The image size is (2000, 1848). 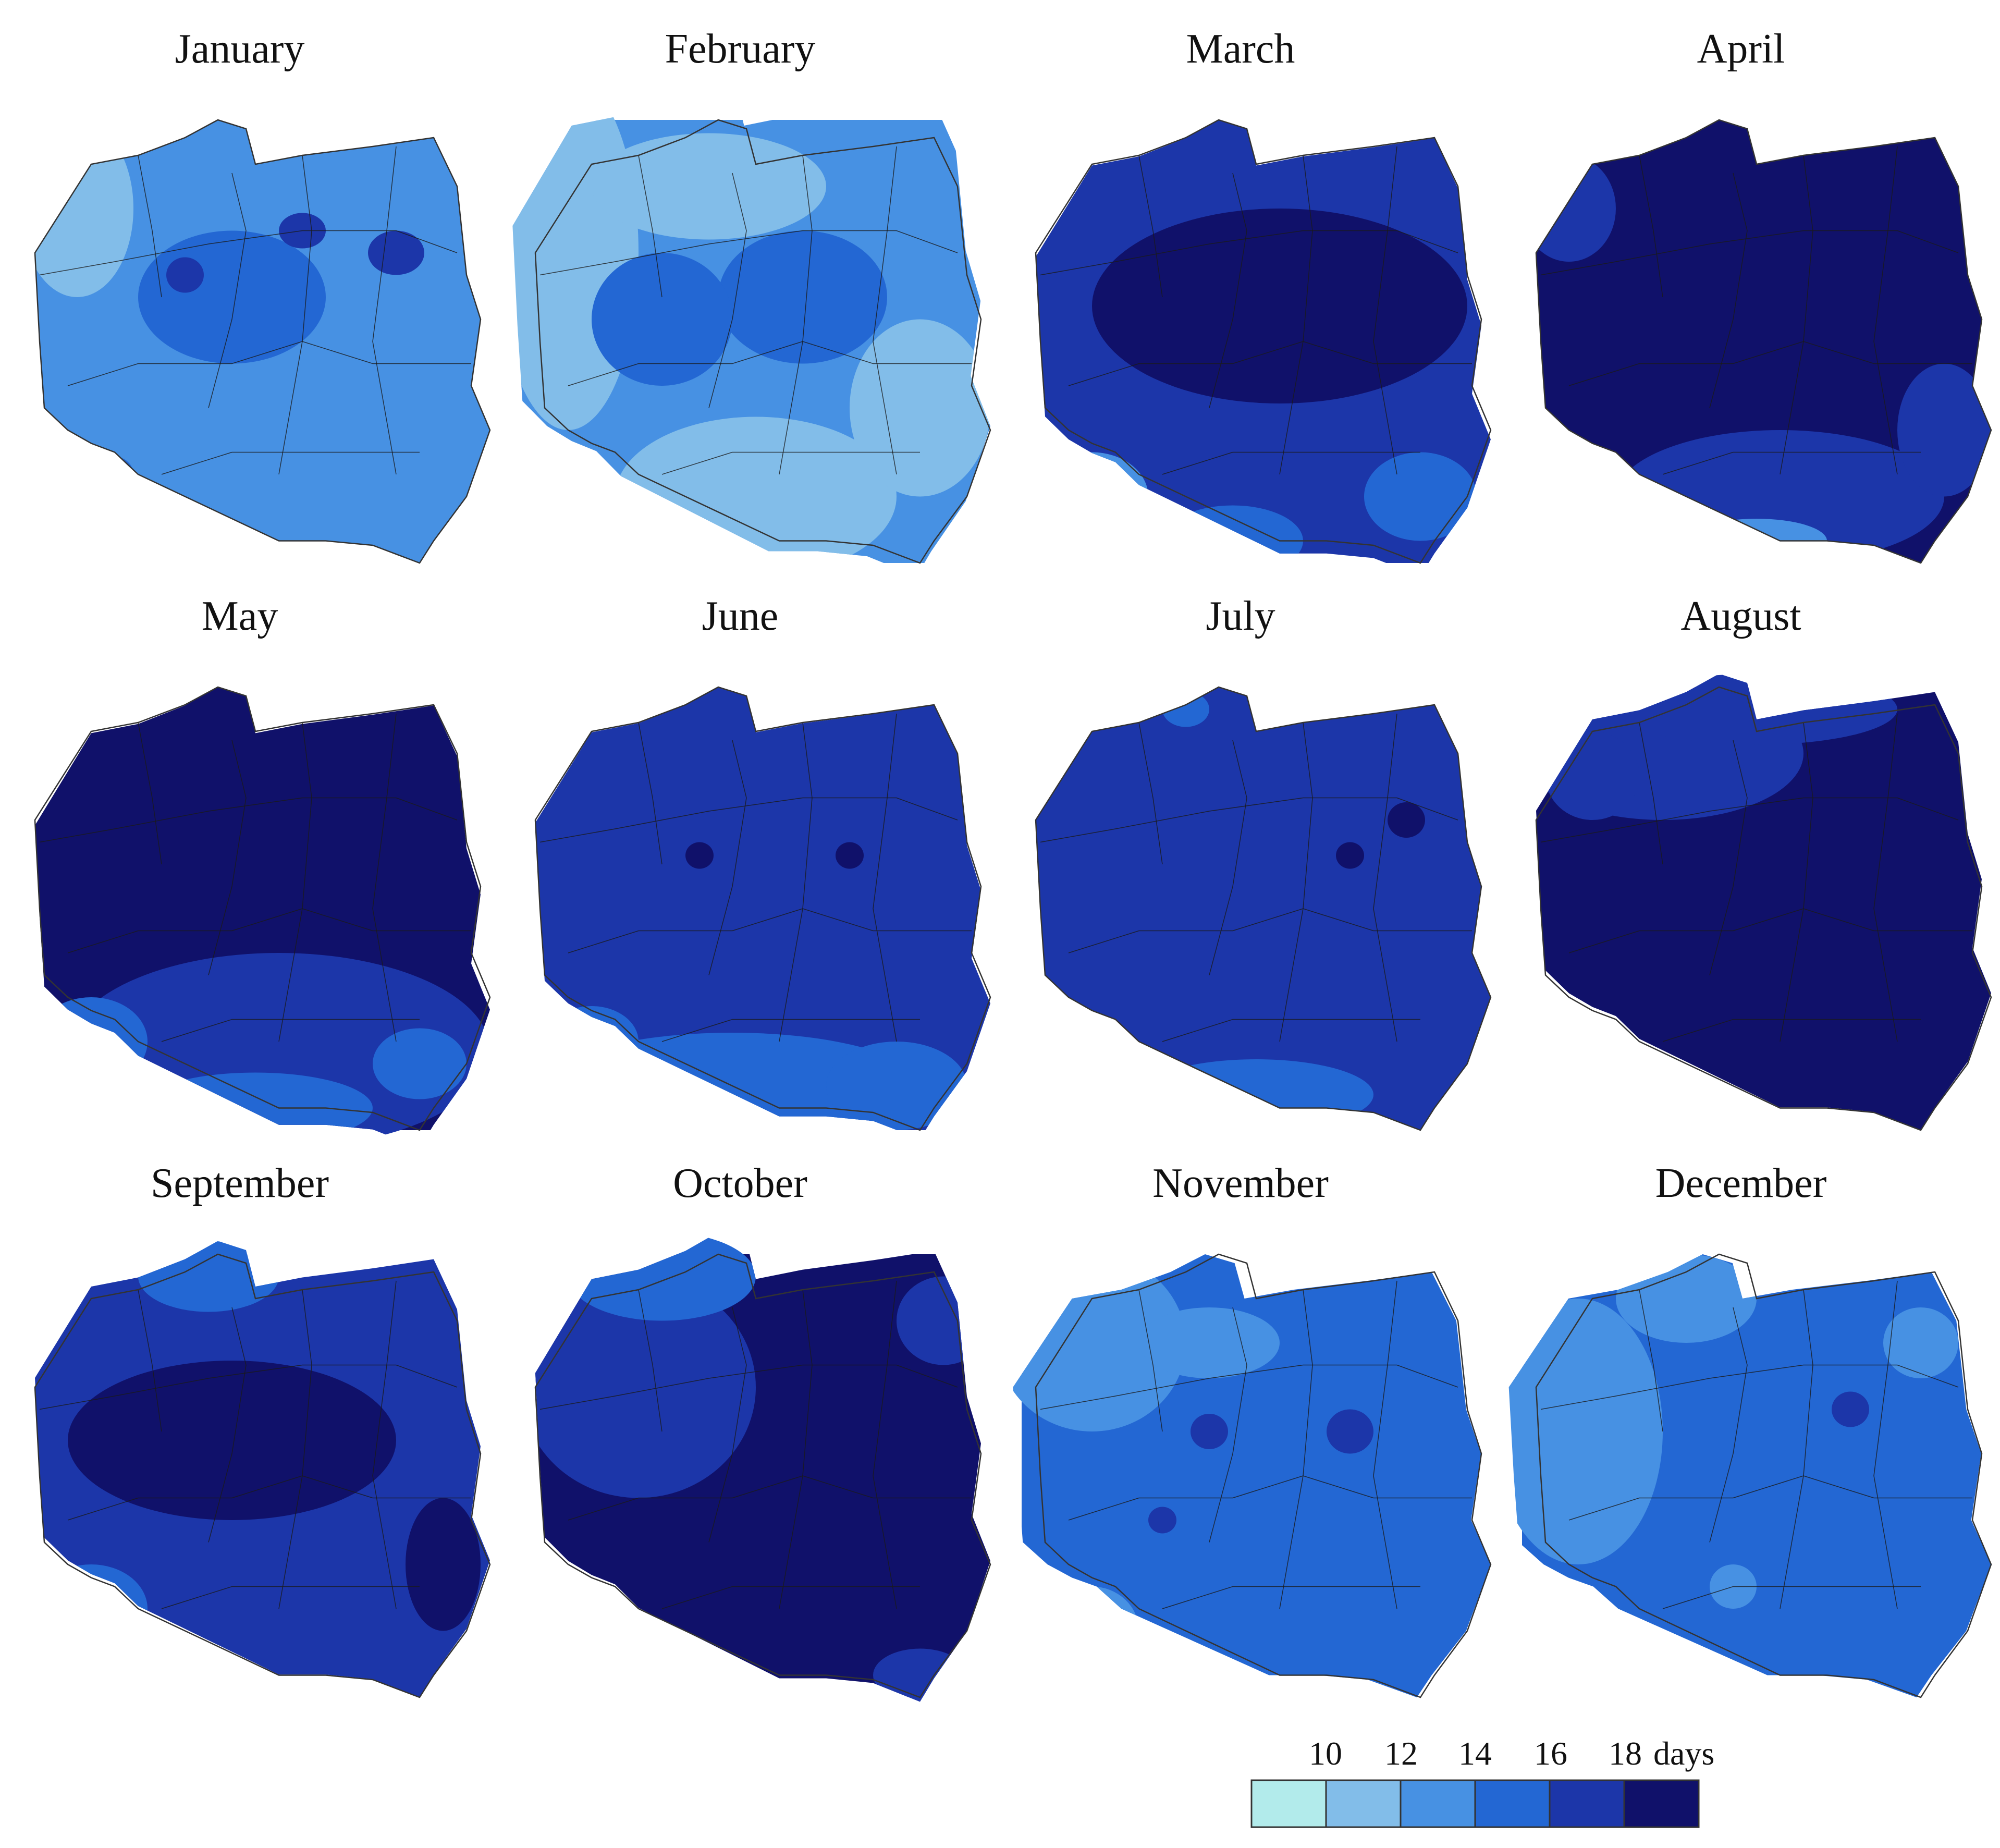 I want to click on legend-unit-label: days, so click(x=1683, y=1753).